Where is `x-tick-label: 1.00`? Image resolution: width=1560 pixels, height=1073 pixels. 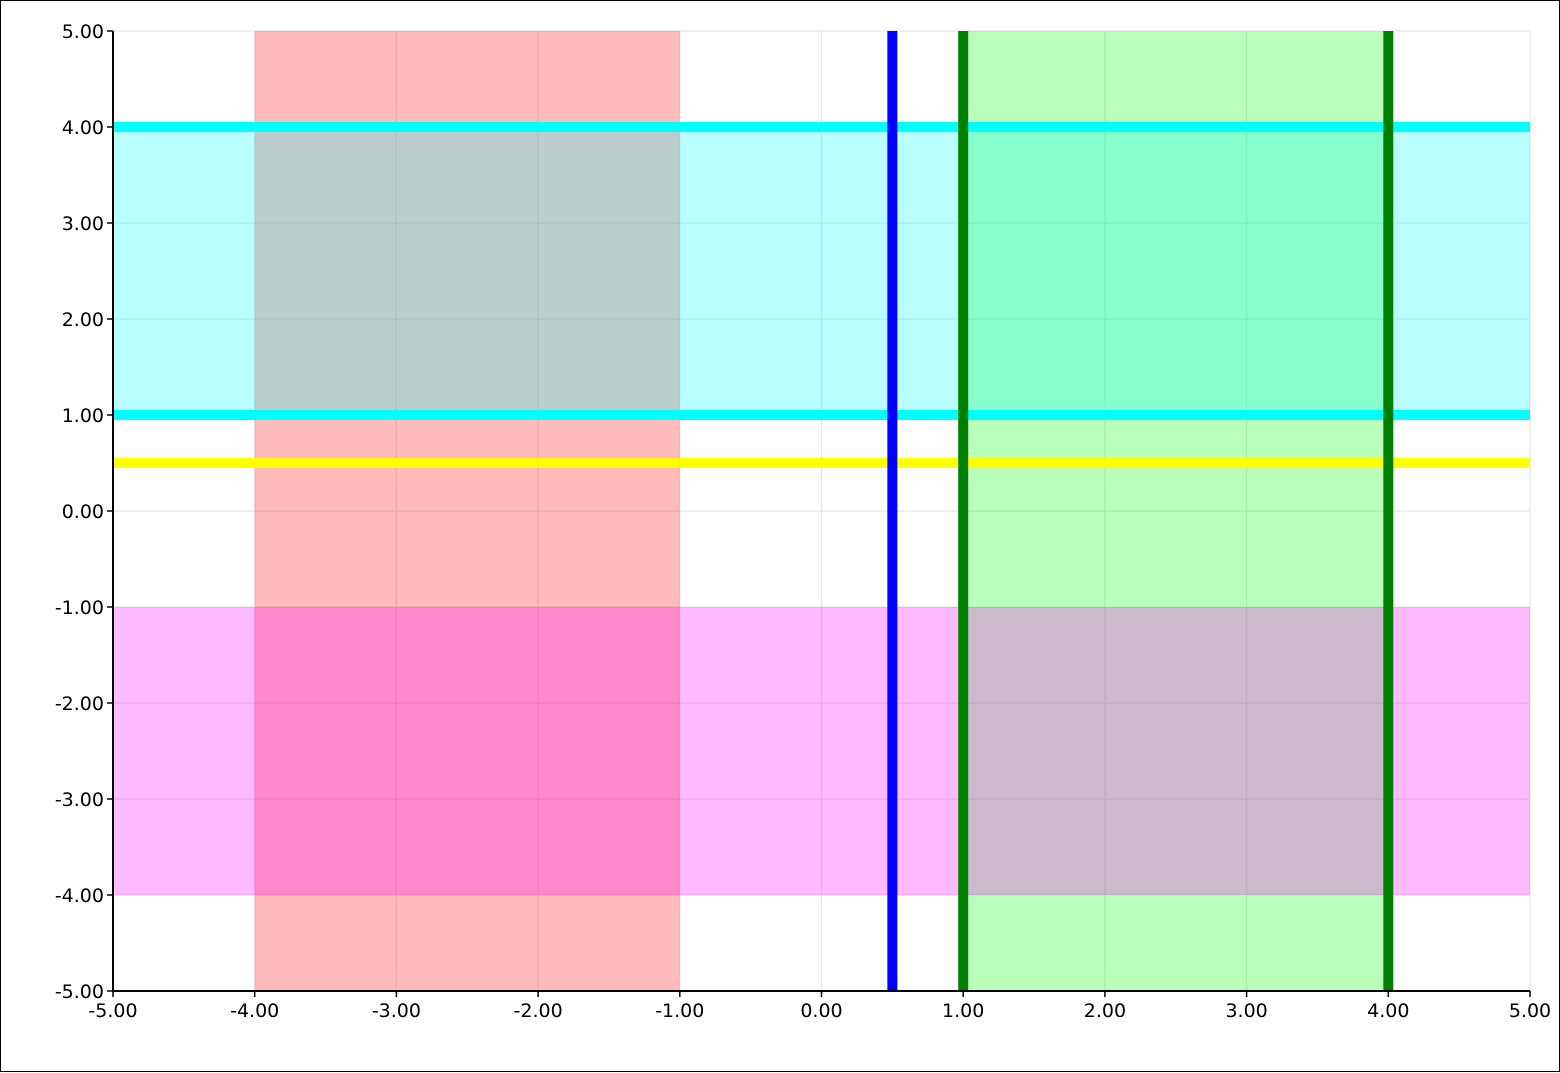 x-tick-label: 1.00 is located at coordinates (963, 1011).